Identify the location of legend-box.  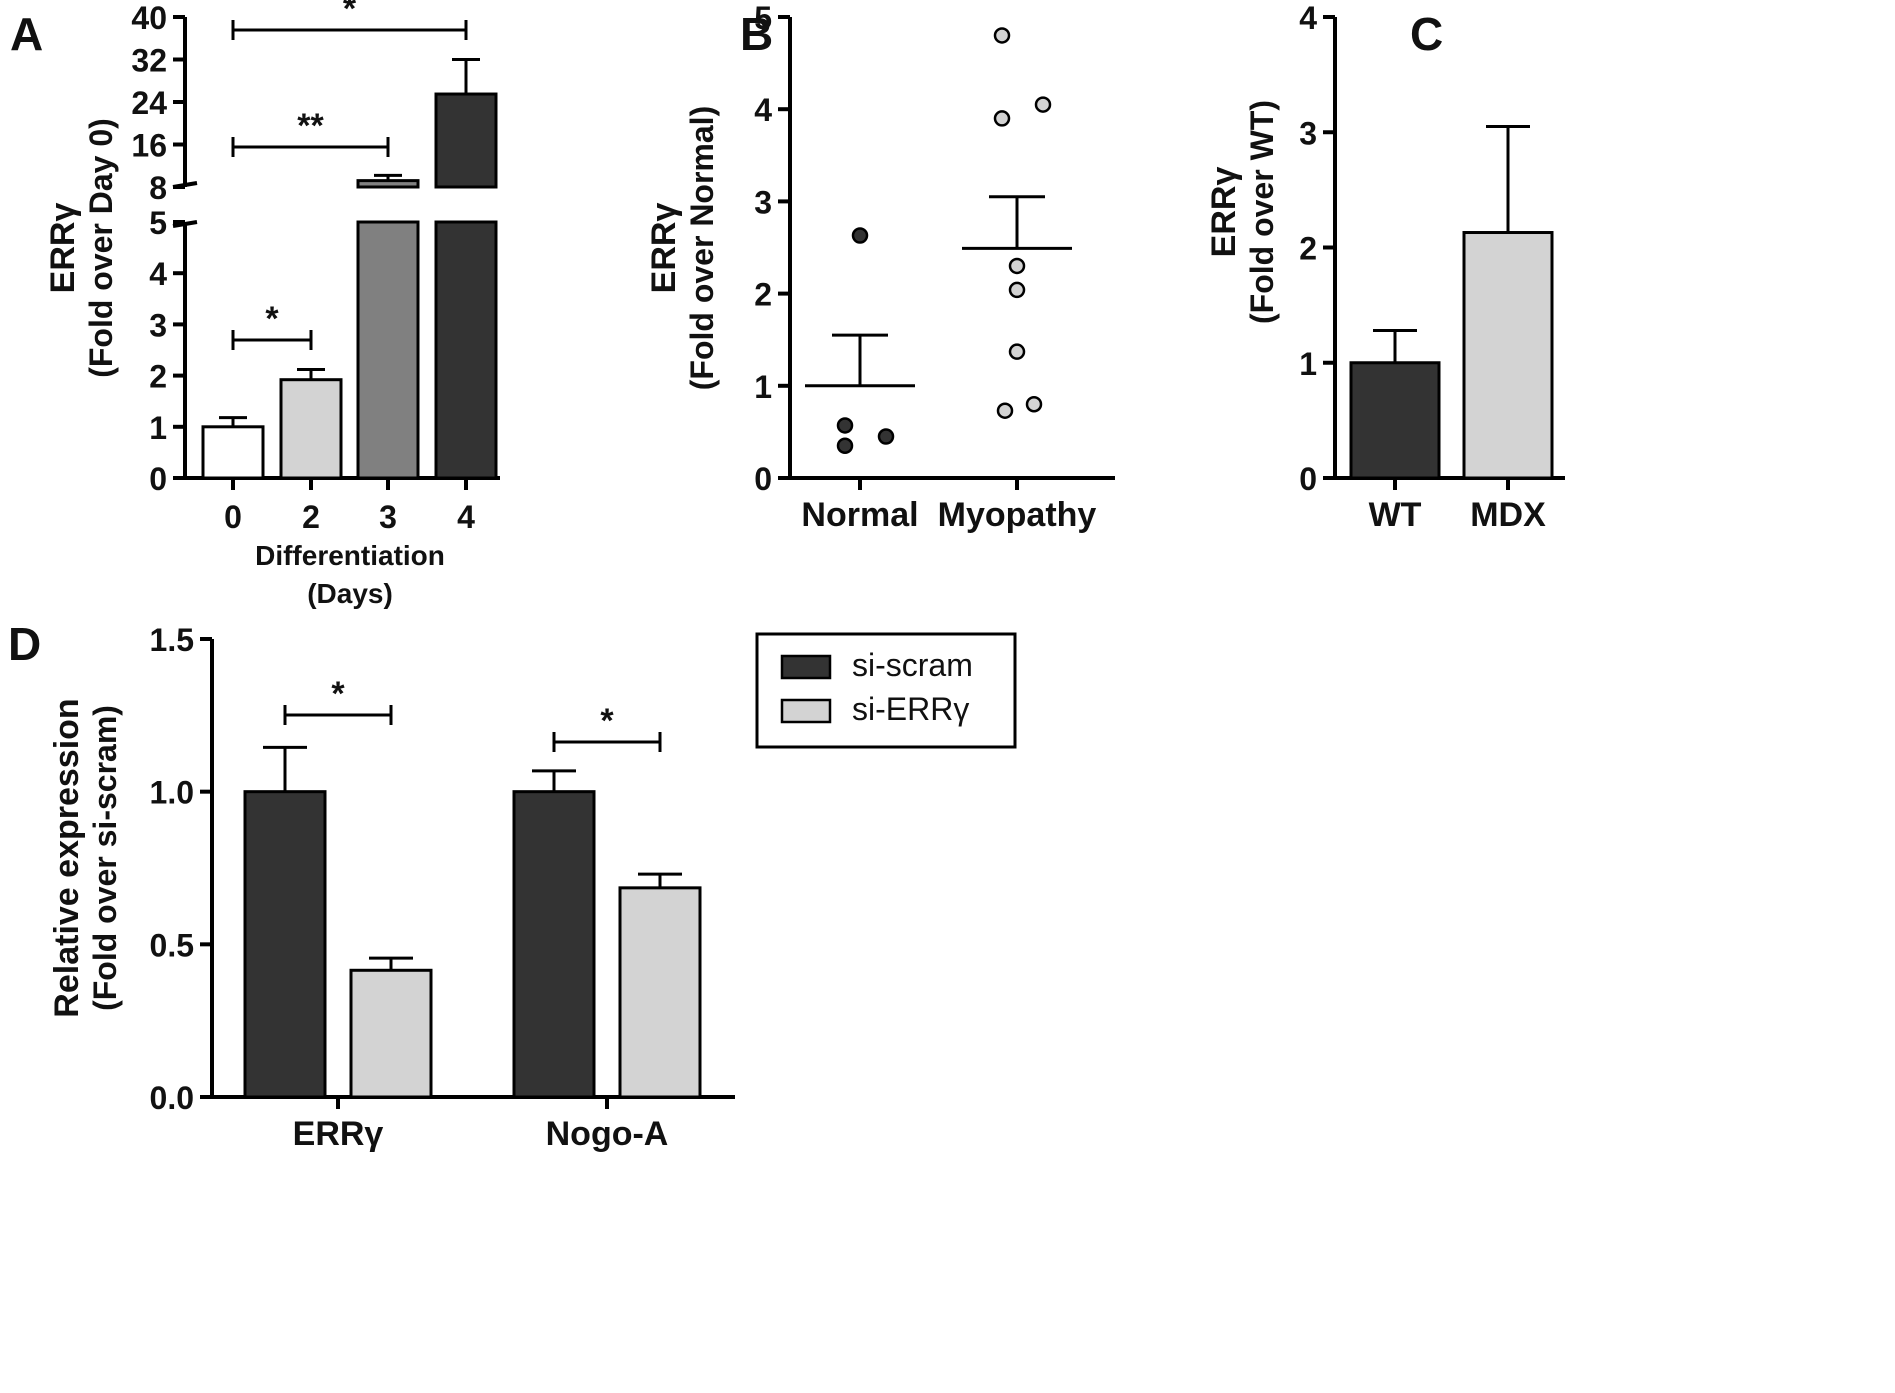
(886, 690).